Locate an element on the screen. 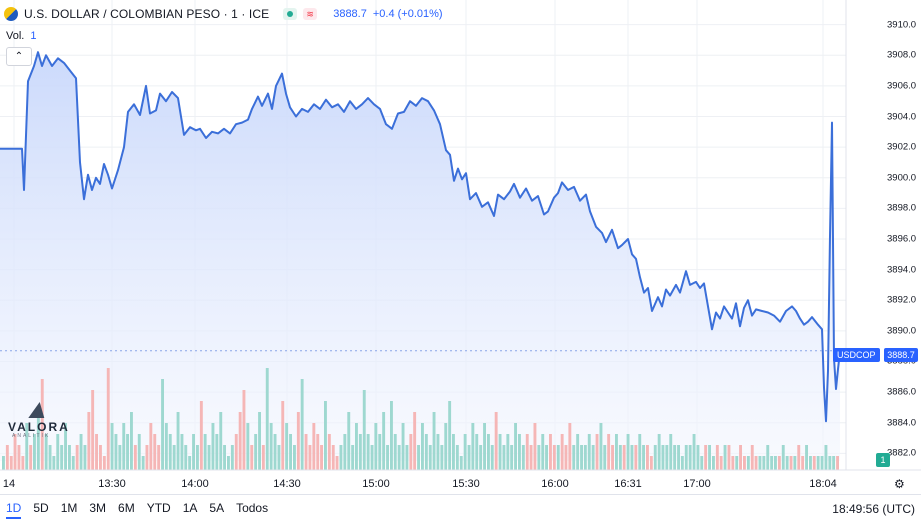  collapse-legend-button: ⌃ is located at coordinates (19, 56).